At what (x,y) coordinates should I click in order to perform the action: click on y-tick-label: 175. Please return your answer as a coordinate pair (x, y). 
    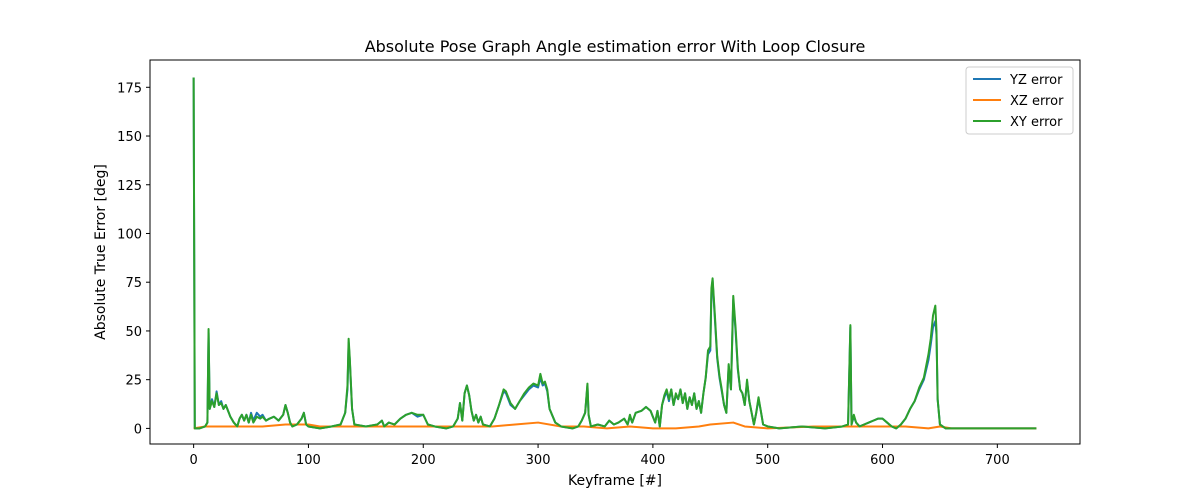
    Looking at the image, I should click on (129, 88).